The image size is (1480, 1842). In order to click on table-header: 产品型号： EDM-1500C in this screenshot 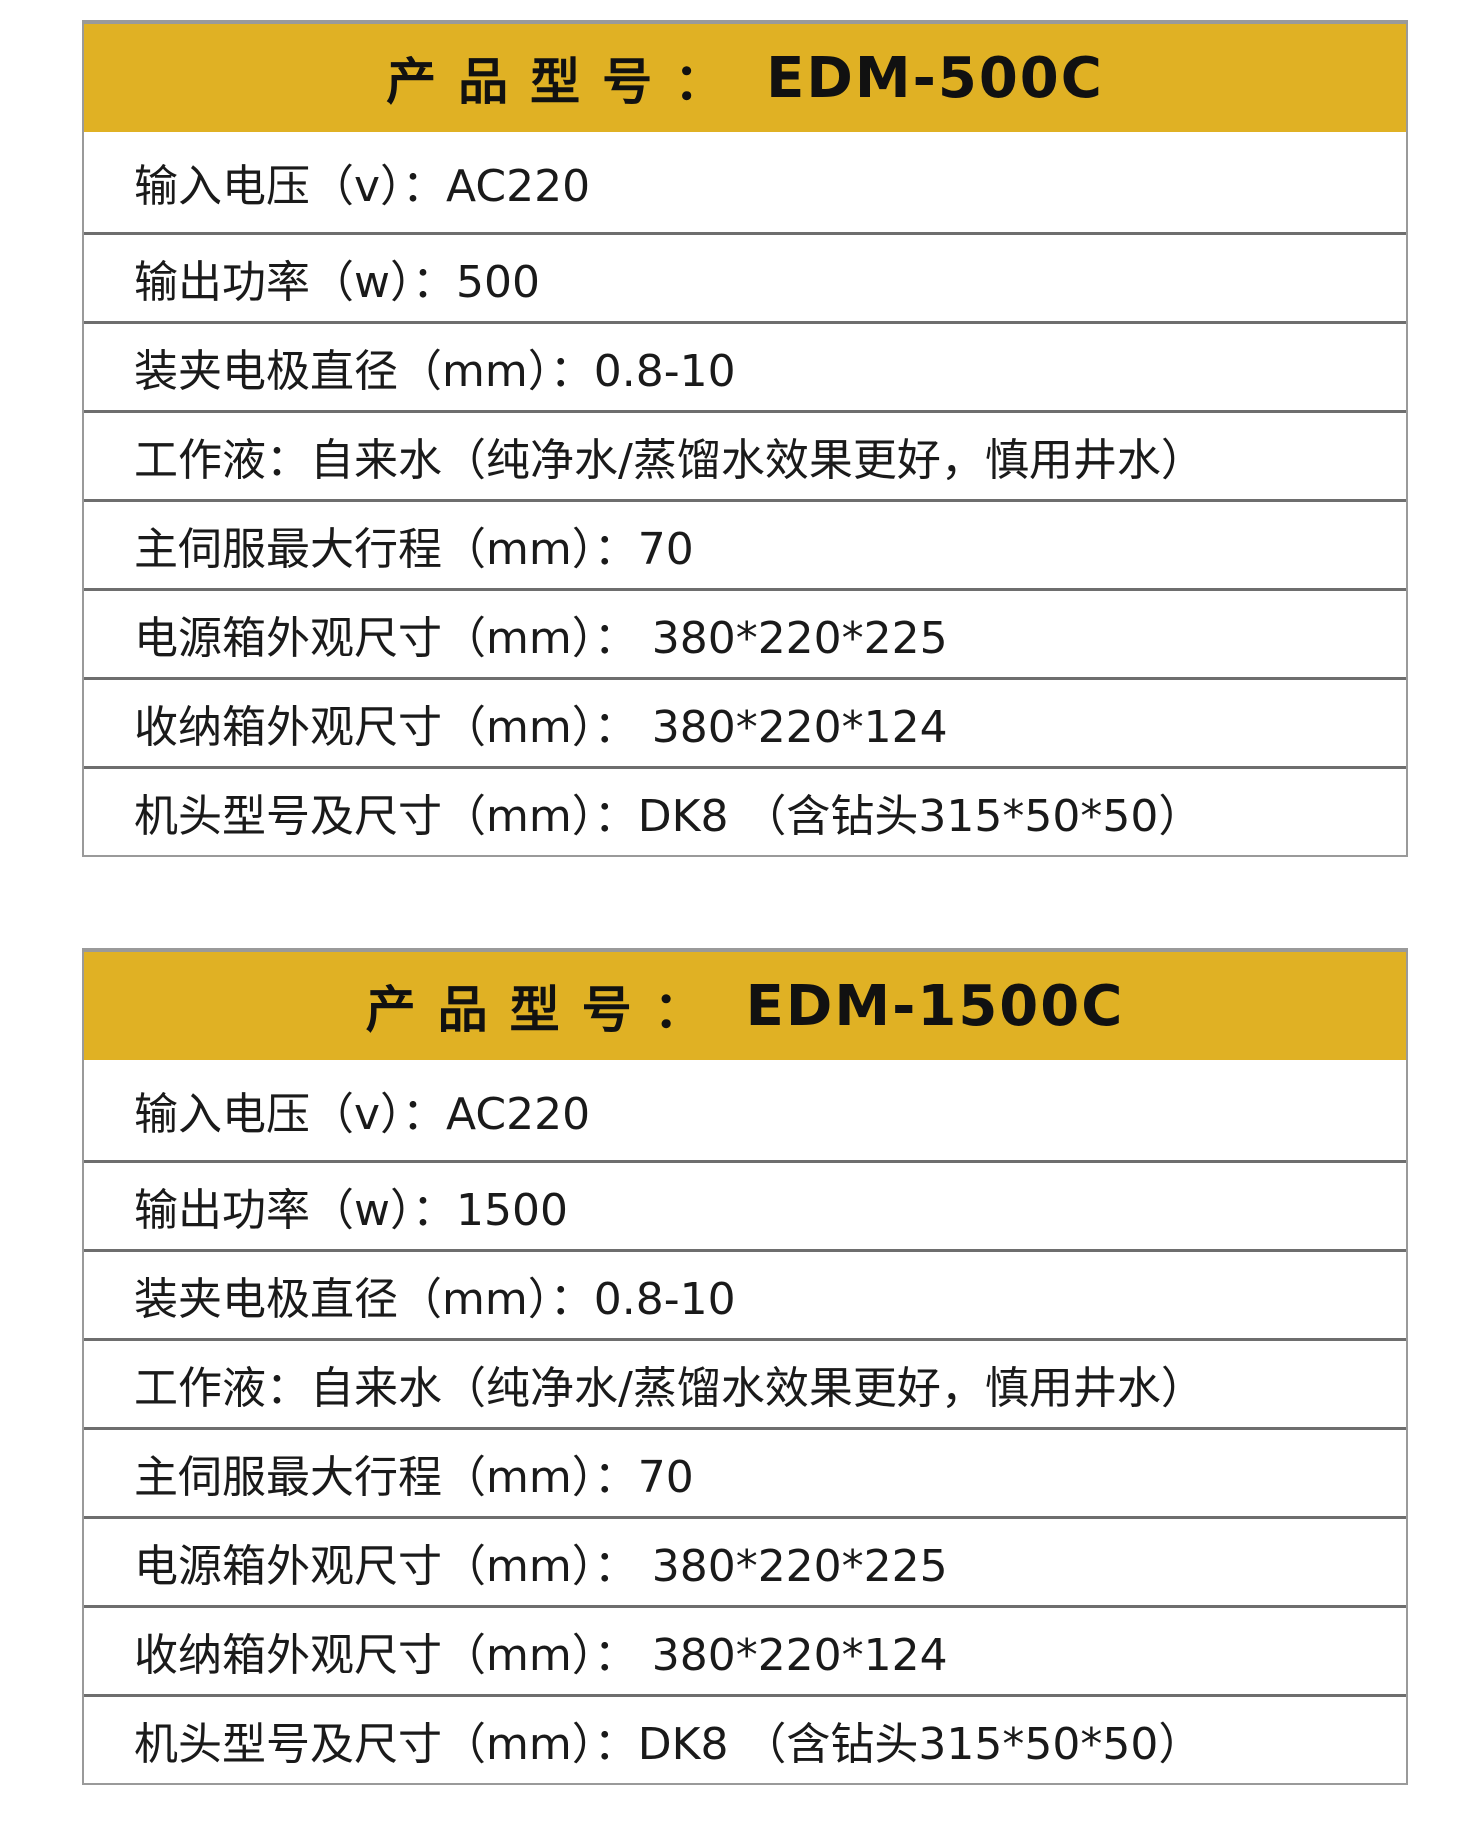, I will do `click(745, 1006)`.